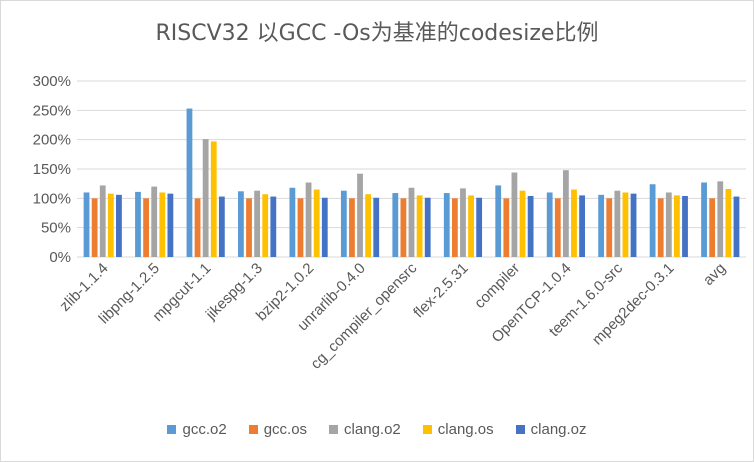  I want to click on legend-label: clang.os, so click(465, 429).